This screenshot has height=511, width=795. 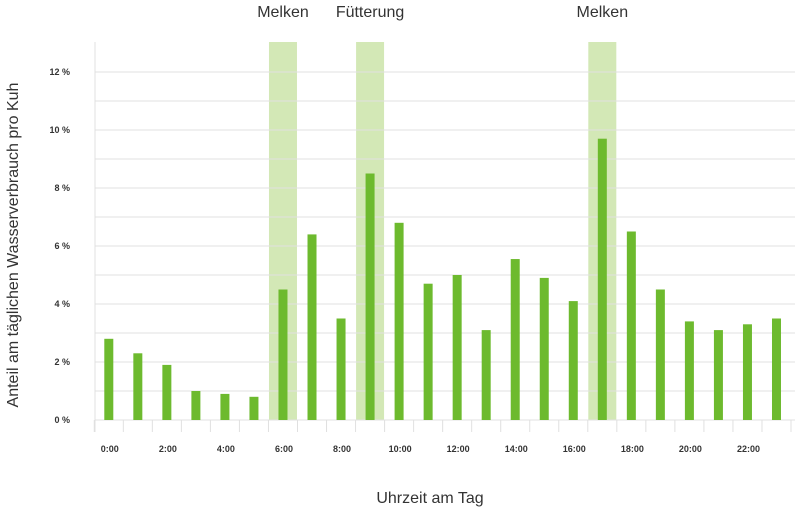 What do you see at coordinates (442, 12) in the screenshot?
I see `band-labels: Melken Fütterung Melken` at bounding box center [442, 12].